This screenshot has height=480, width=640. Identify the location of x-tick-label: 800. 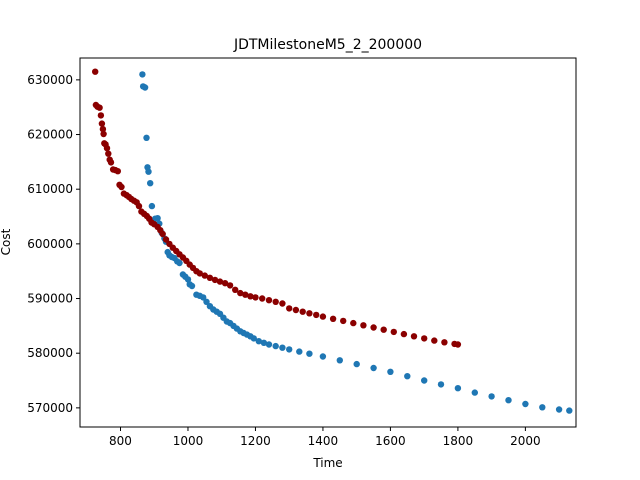
(120, 441).